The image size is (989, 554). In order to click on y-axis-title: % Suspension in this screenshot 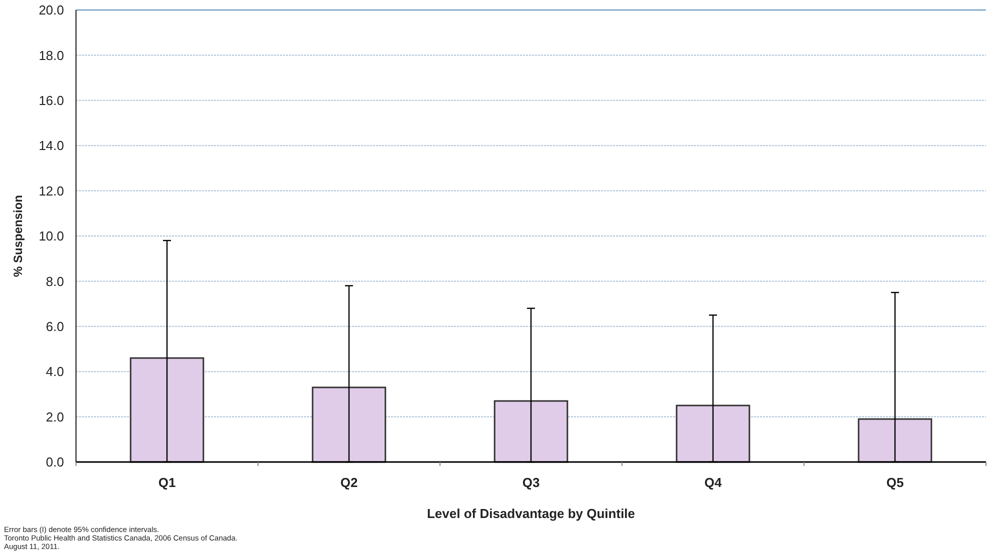, I will do `click(18, 236)`.